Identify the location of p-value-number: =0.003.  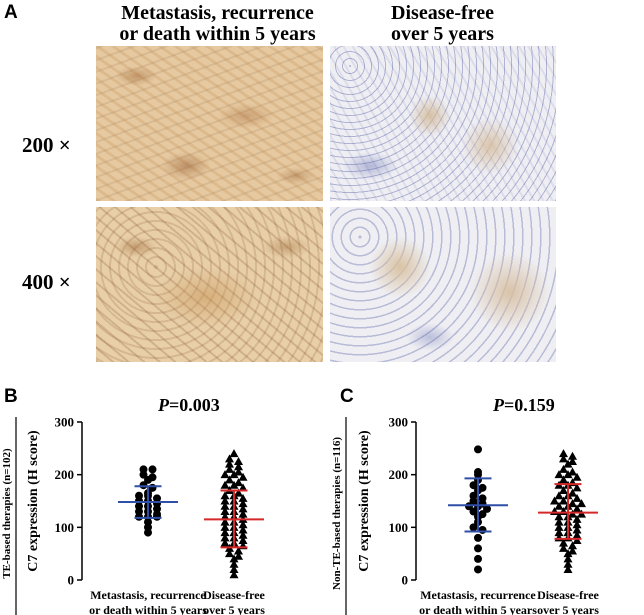
(194, 405).